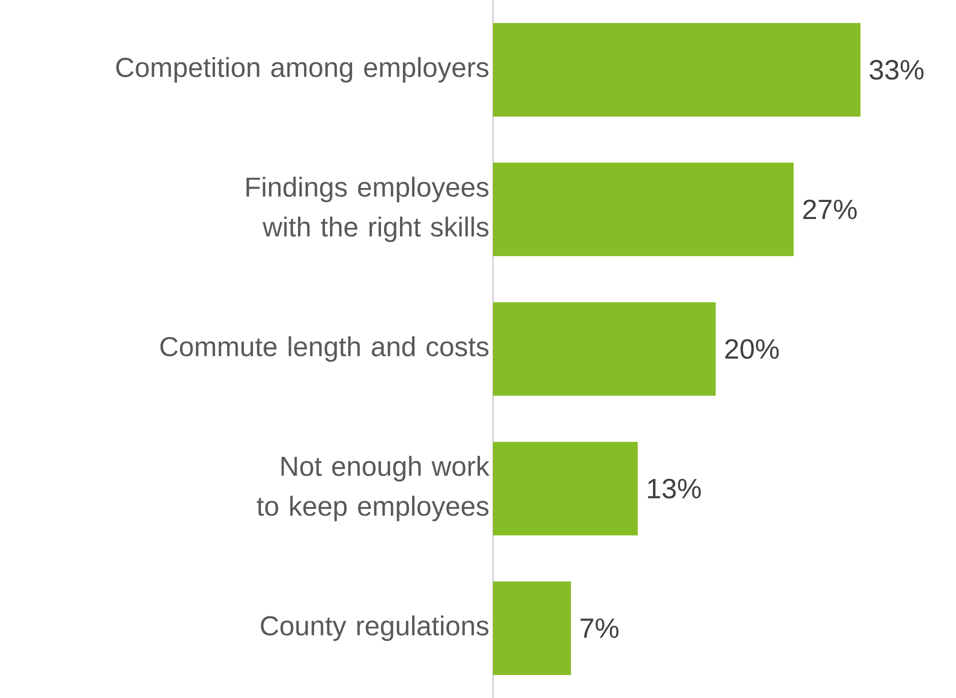  I want to click on data-label: 13%, so click(674, 488).